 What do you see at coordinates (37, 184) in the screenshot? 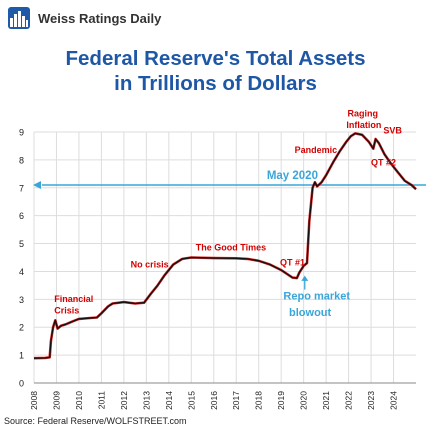
I see `reference-arrow-left` at bounding box center [37, 184].